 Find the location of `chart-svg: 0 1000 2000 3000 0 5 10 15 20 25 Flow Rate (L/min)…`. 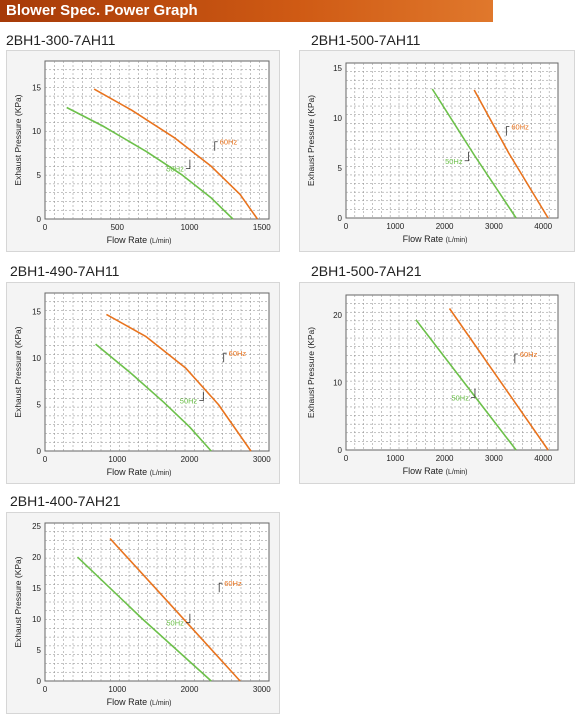

chart-svg: 0 1000 2000 3000 0 5 10 15 20 25 Flow Rate (L/min)… is located at coordinates (142, 614).